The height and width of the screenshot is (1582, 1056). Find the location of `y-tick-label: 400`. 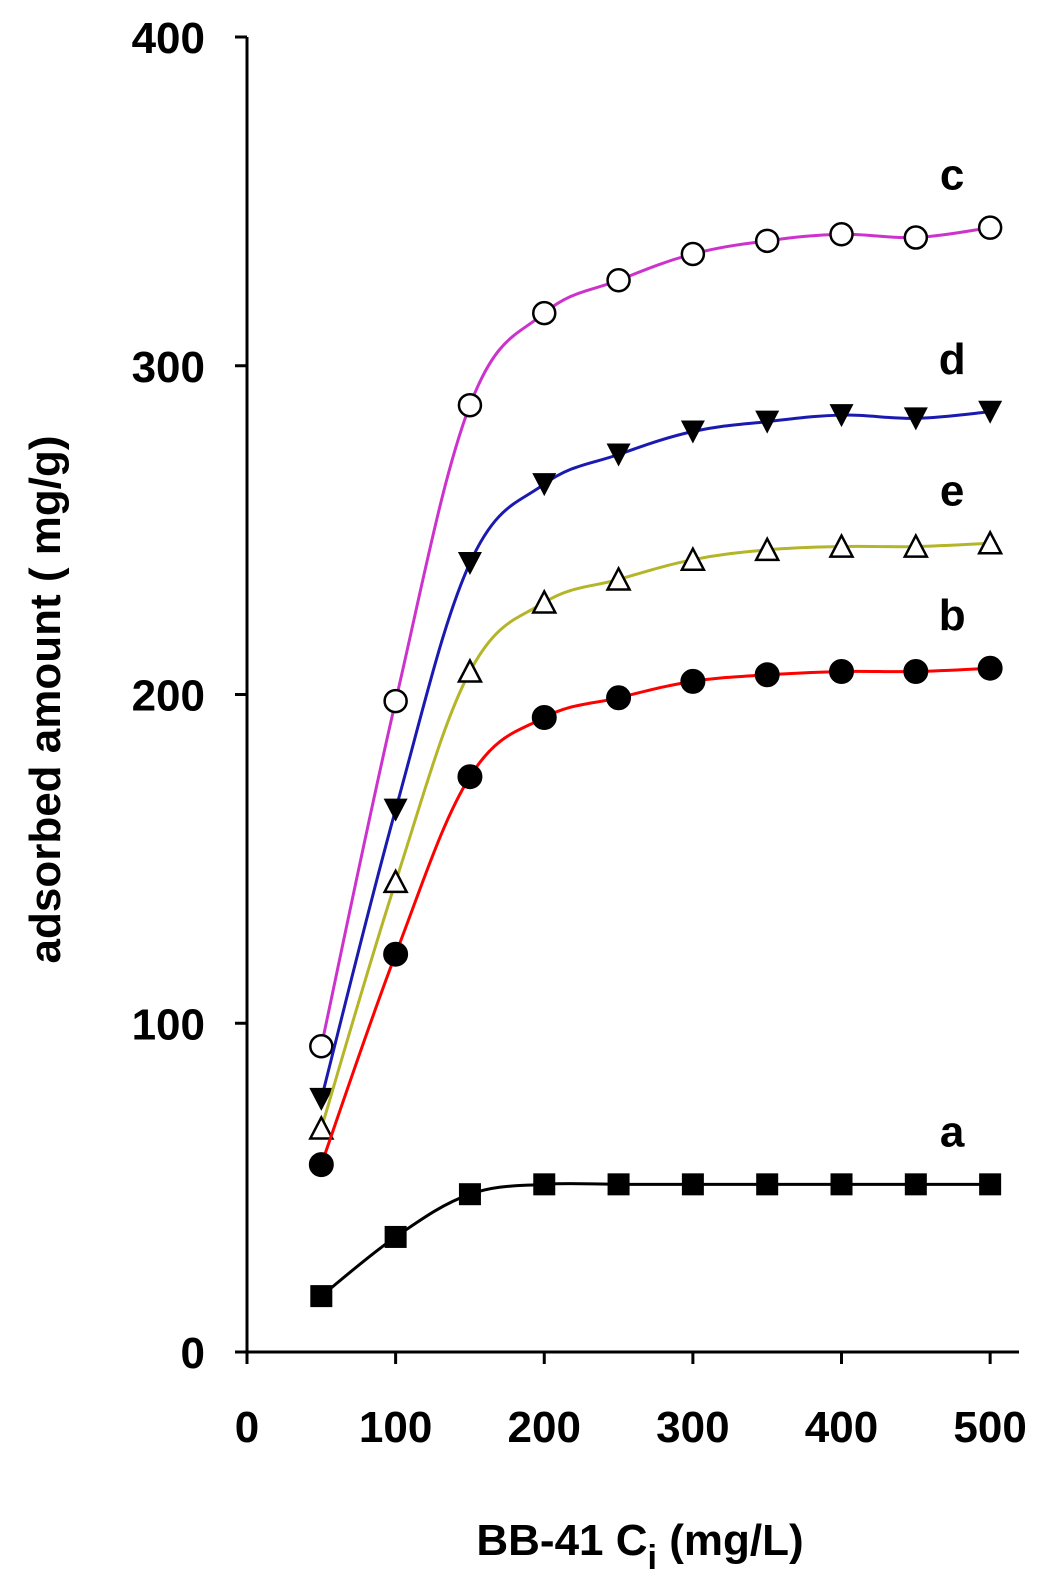

y-tick-label: 400 is located at coordinates (168, 38).